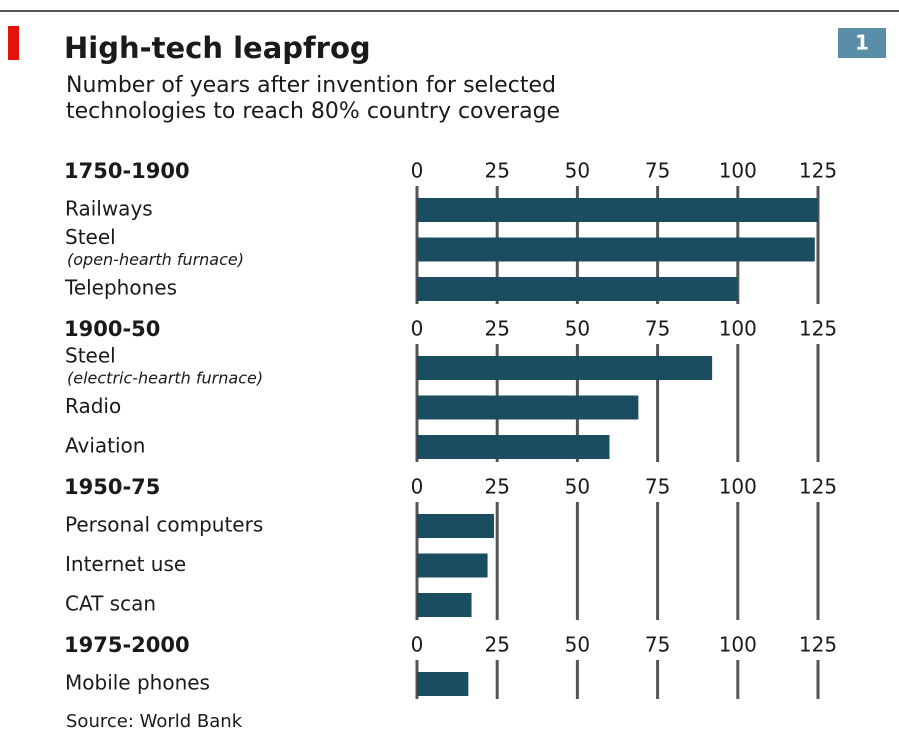  I want to click on category-label: Railways, so click(109, 209).